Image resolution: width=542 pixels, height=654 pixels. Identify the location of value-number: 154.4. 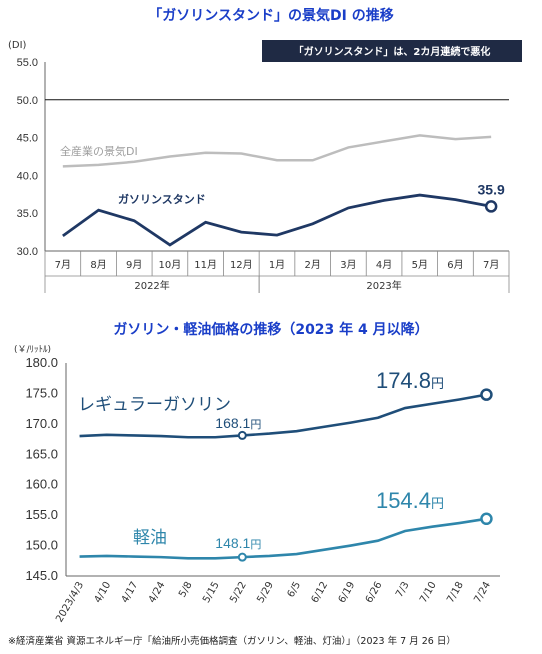
(403, 500).